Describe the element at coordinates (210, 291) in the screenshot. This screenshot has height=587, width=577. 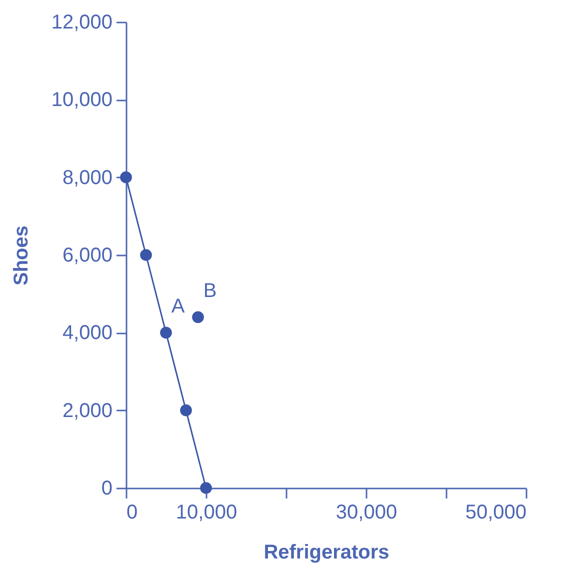
I see `annotation: B` at that location.